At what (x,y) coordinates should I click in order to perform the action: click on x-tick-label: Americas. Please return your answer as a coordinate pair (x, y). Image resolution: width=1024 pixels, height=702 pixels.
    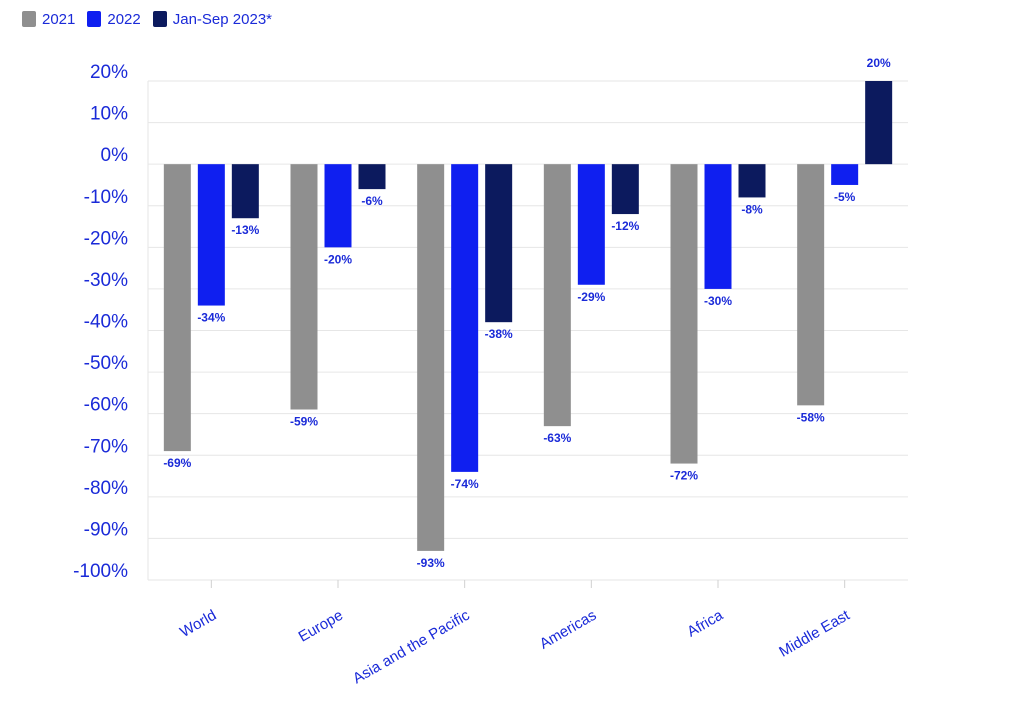
    Looking at the image, I should click on (568, 630).